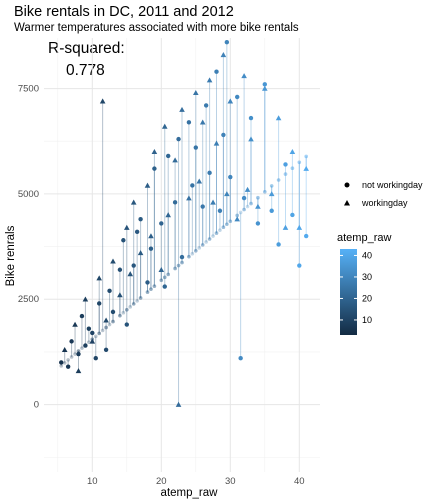  I want to click on x-axis-title: atemp_raw, so click(190, 493).